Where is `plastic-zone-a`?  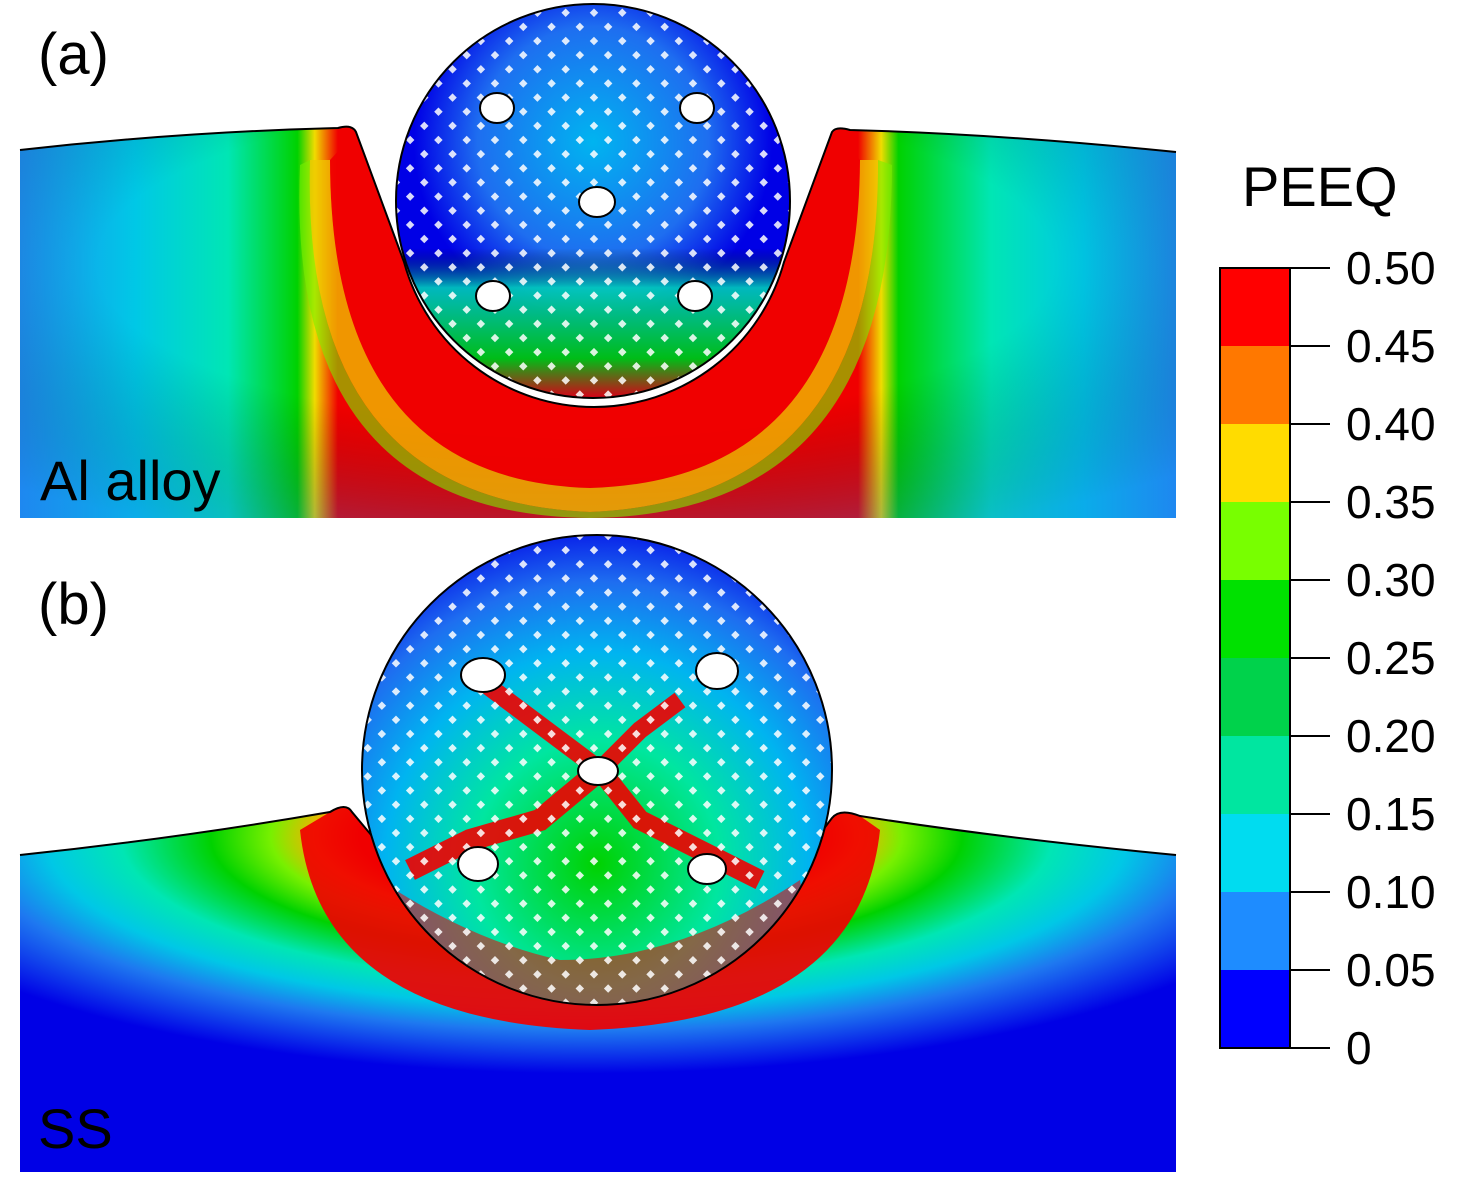 plastic-zone-a is located at coordinates (595, 310).